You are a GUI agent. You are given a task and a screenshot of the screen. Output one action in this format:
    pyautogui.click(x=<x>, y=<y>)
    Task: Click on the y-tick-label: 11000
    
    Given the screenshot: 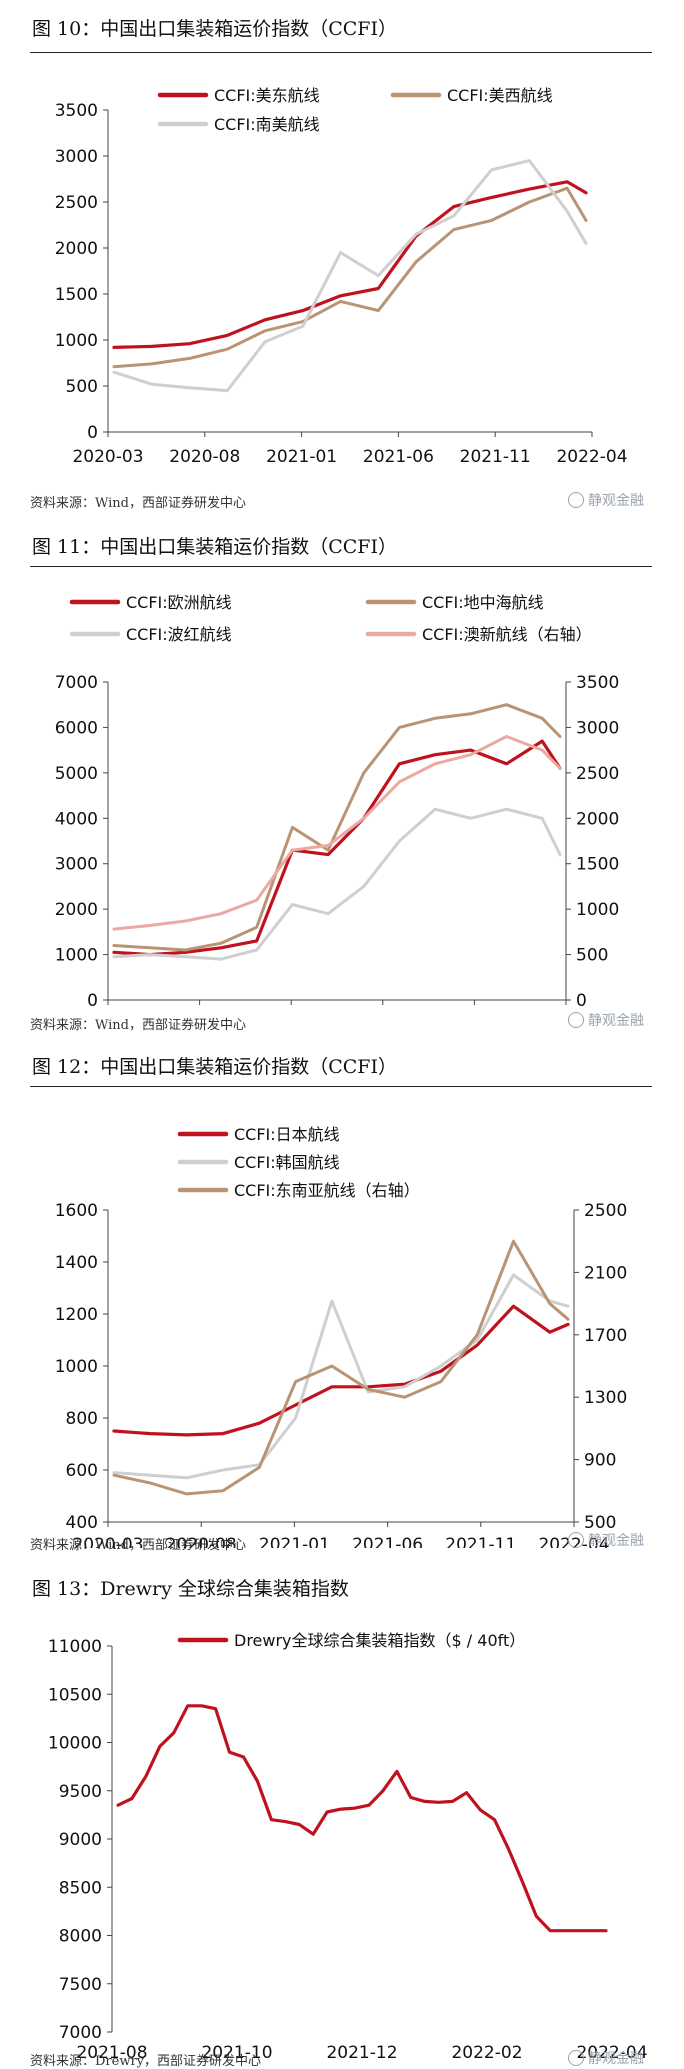 What is the action you would take?
    pyautogui.click(x=75, y=1647)
    